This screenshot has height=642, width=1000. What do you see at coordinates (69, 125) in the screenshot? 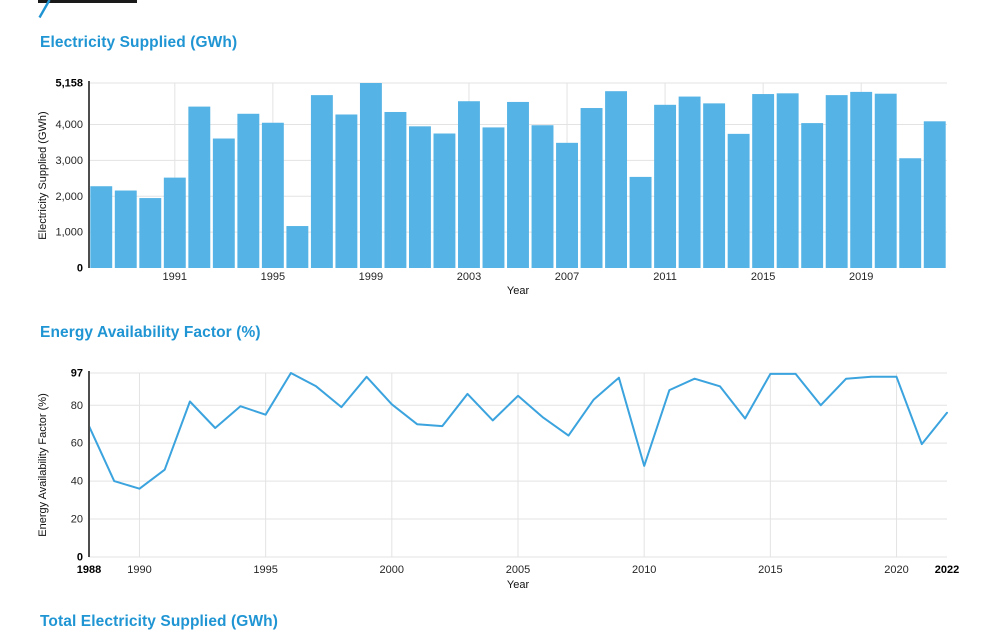
I see `y-tick-label: 4,000` at bounding box center [69, 125].